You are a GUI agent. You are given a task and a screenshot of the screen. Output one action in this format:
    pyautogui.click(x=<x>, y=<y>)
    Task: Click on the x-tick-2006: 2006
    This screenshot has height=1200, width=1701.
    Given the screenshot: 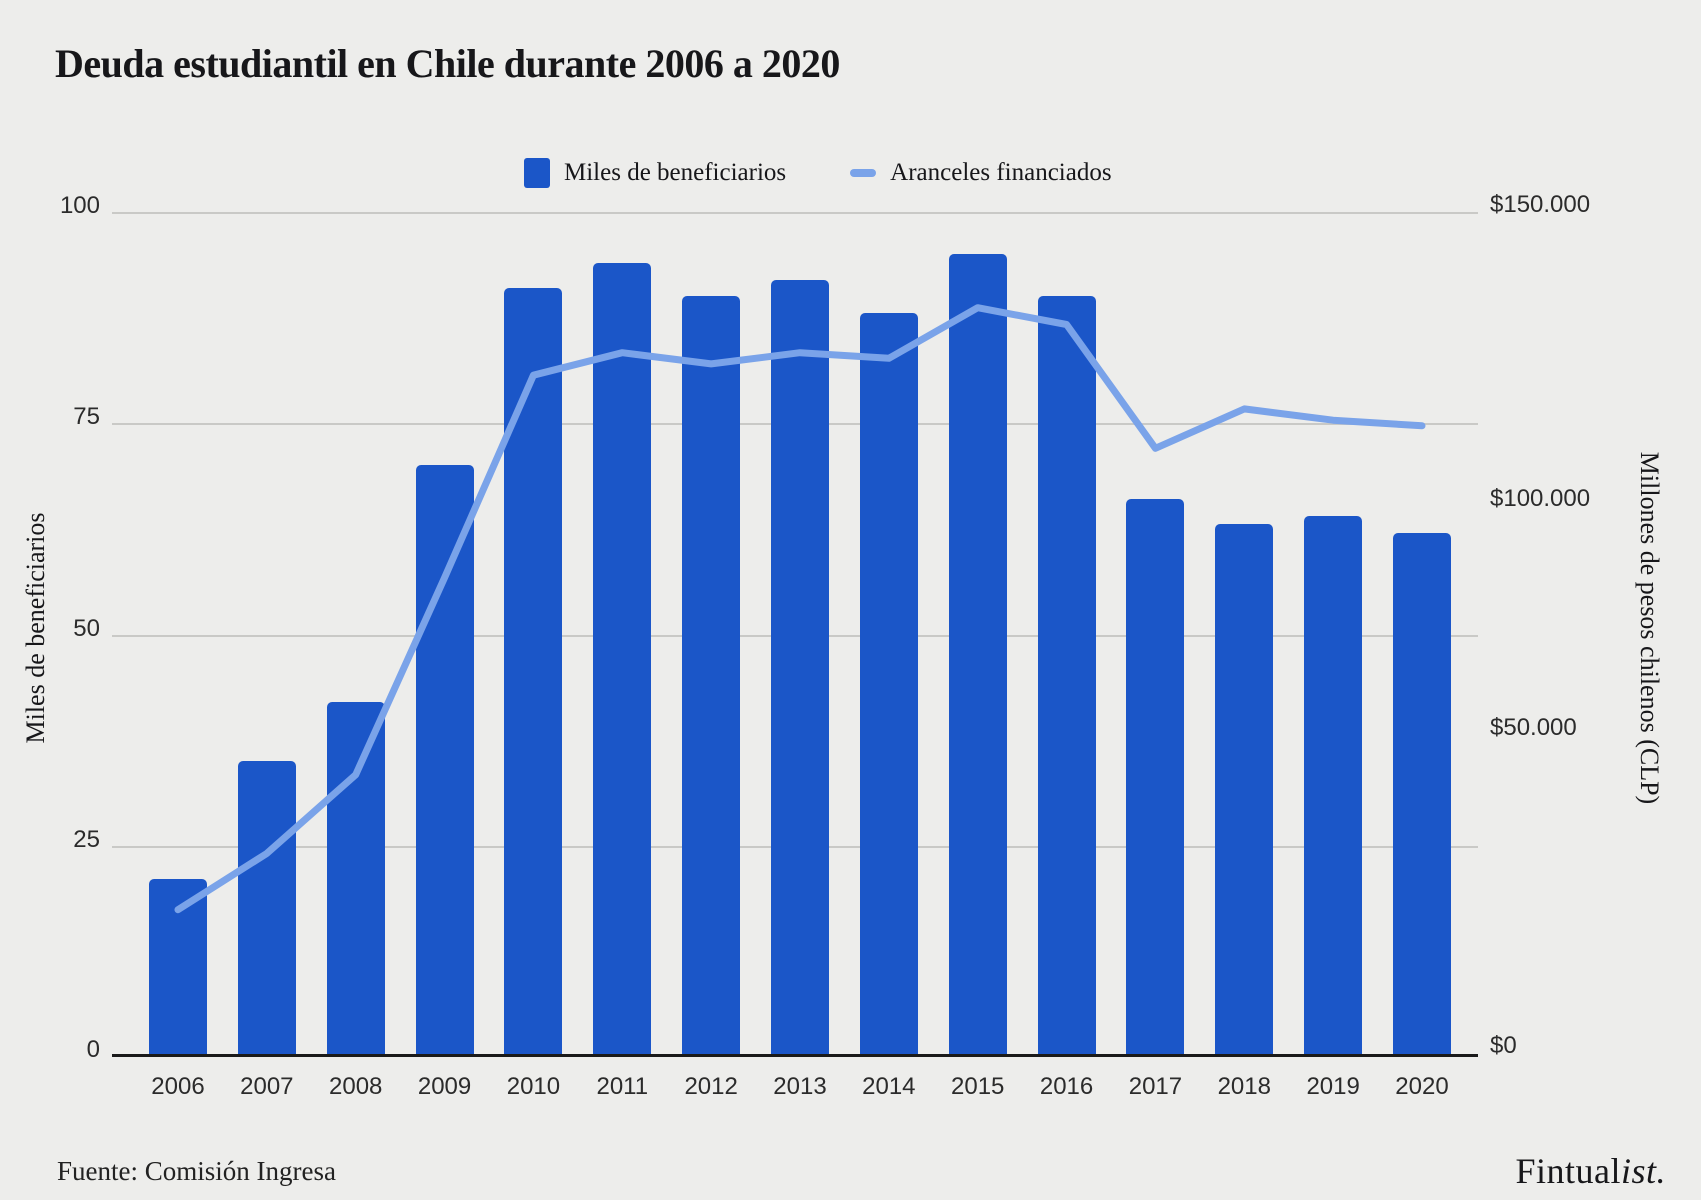 What is the action you would take?
    pyautogui.click(x=178, y=1086)
    